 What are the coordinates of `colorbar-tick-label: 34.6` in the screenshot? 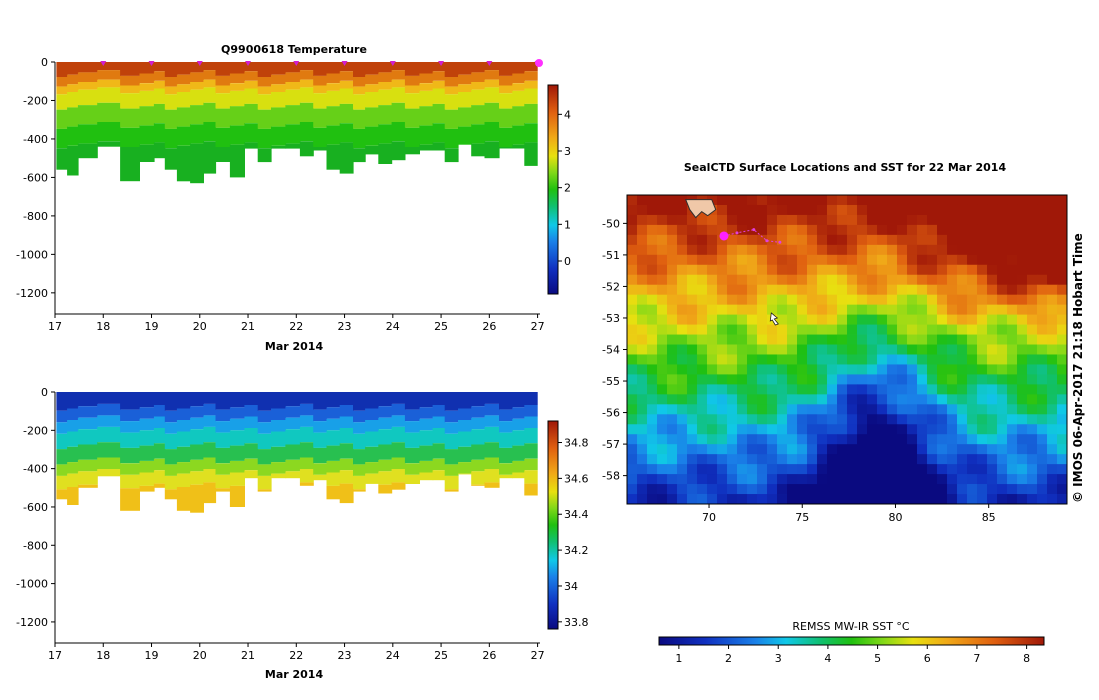 It's located at (576, 478).